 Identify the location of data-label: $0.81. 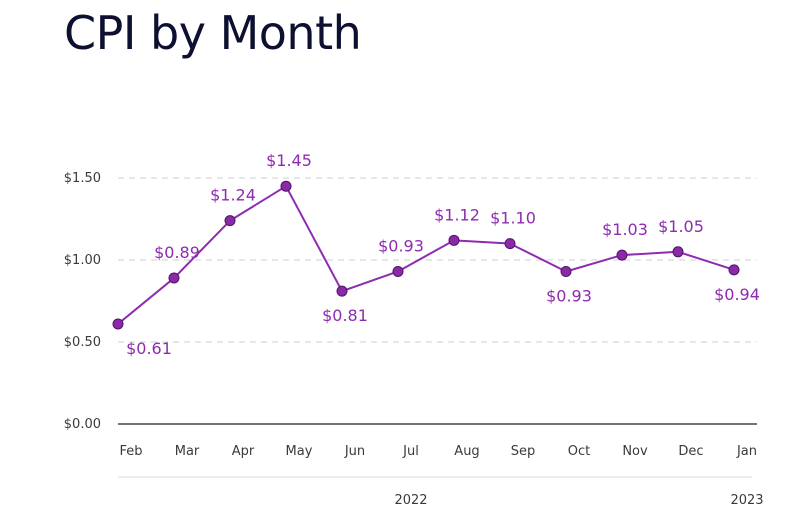
(345, 315).